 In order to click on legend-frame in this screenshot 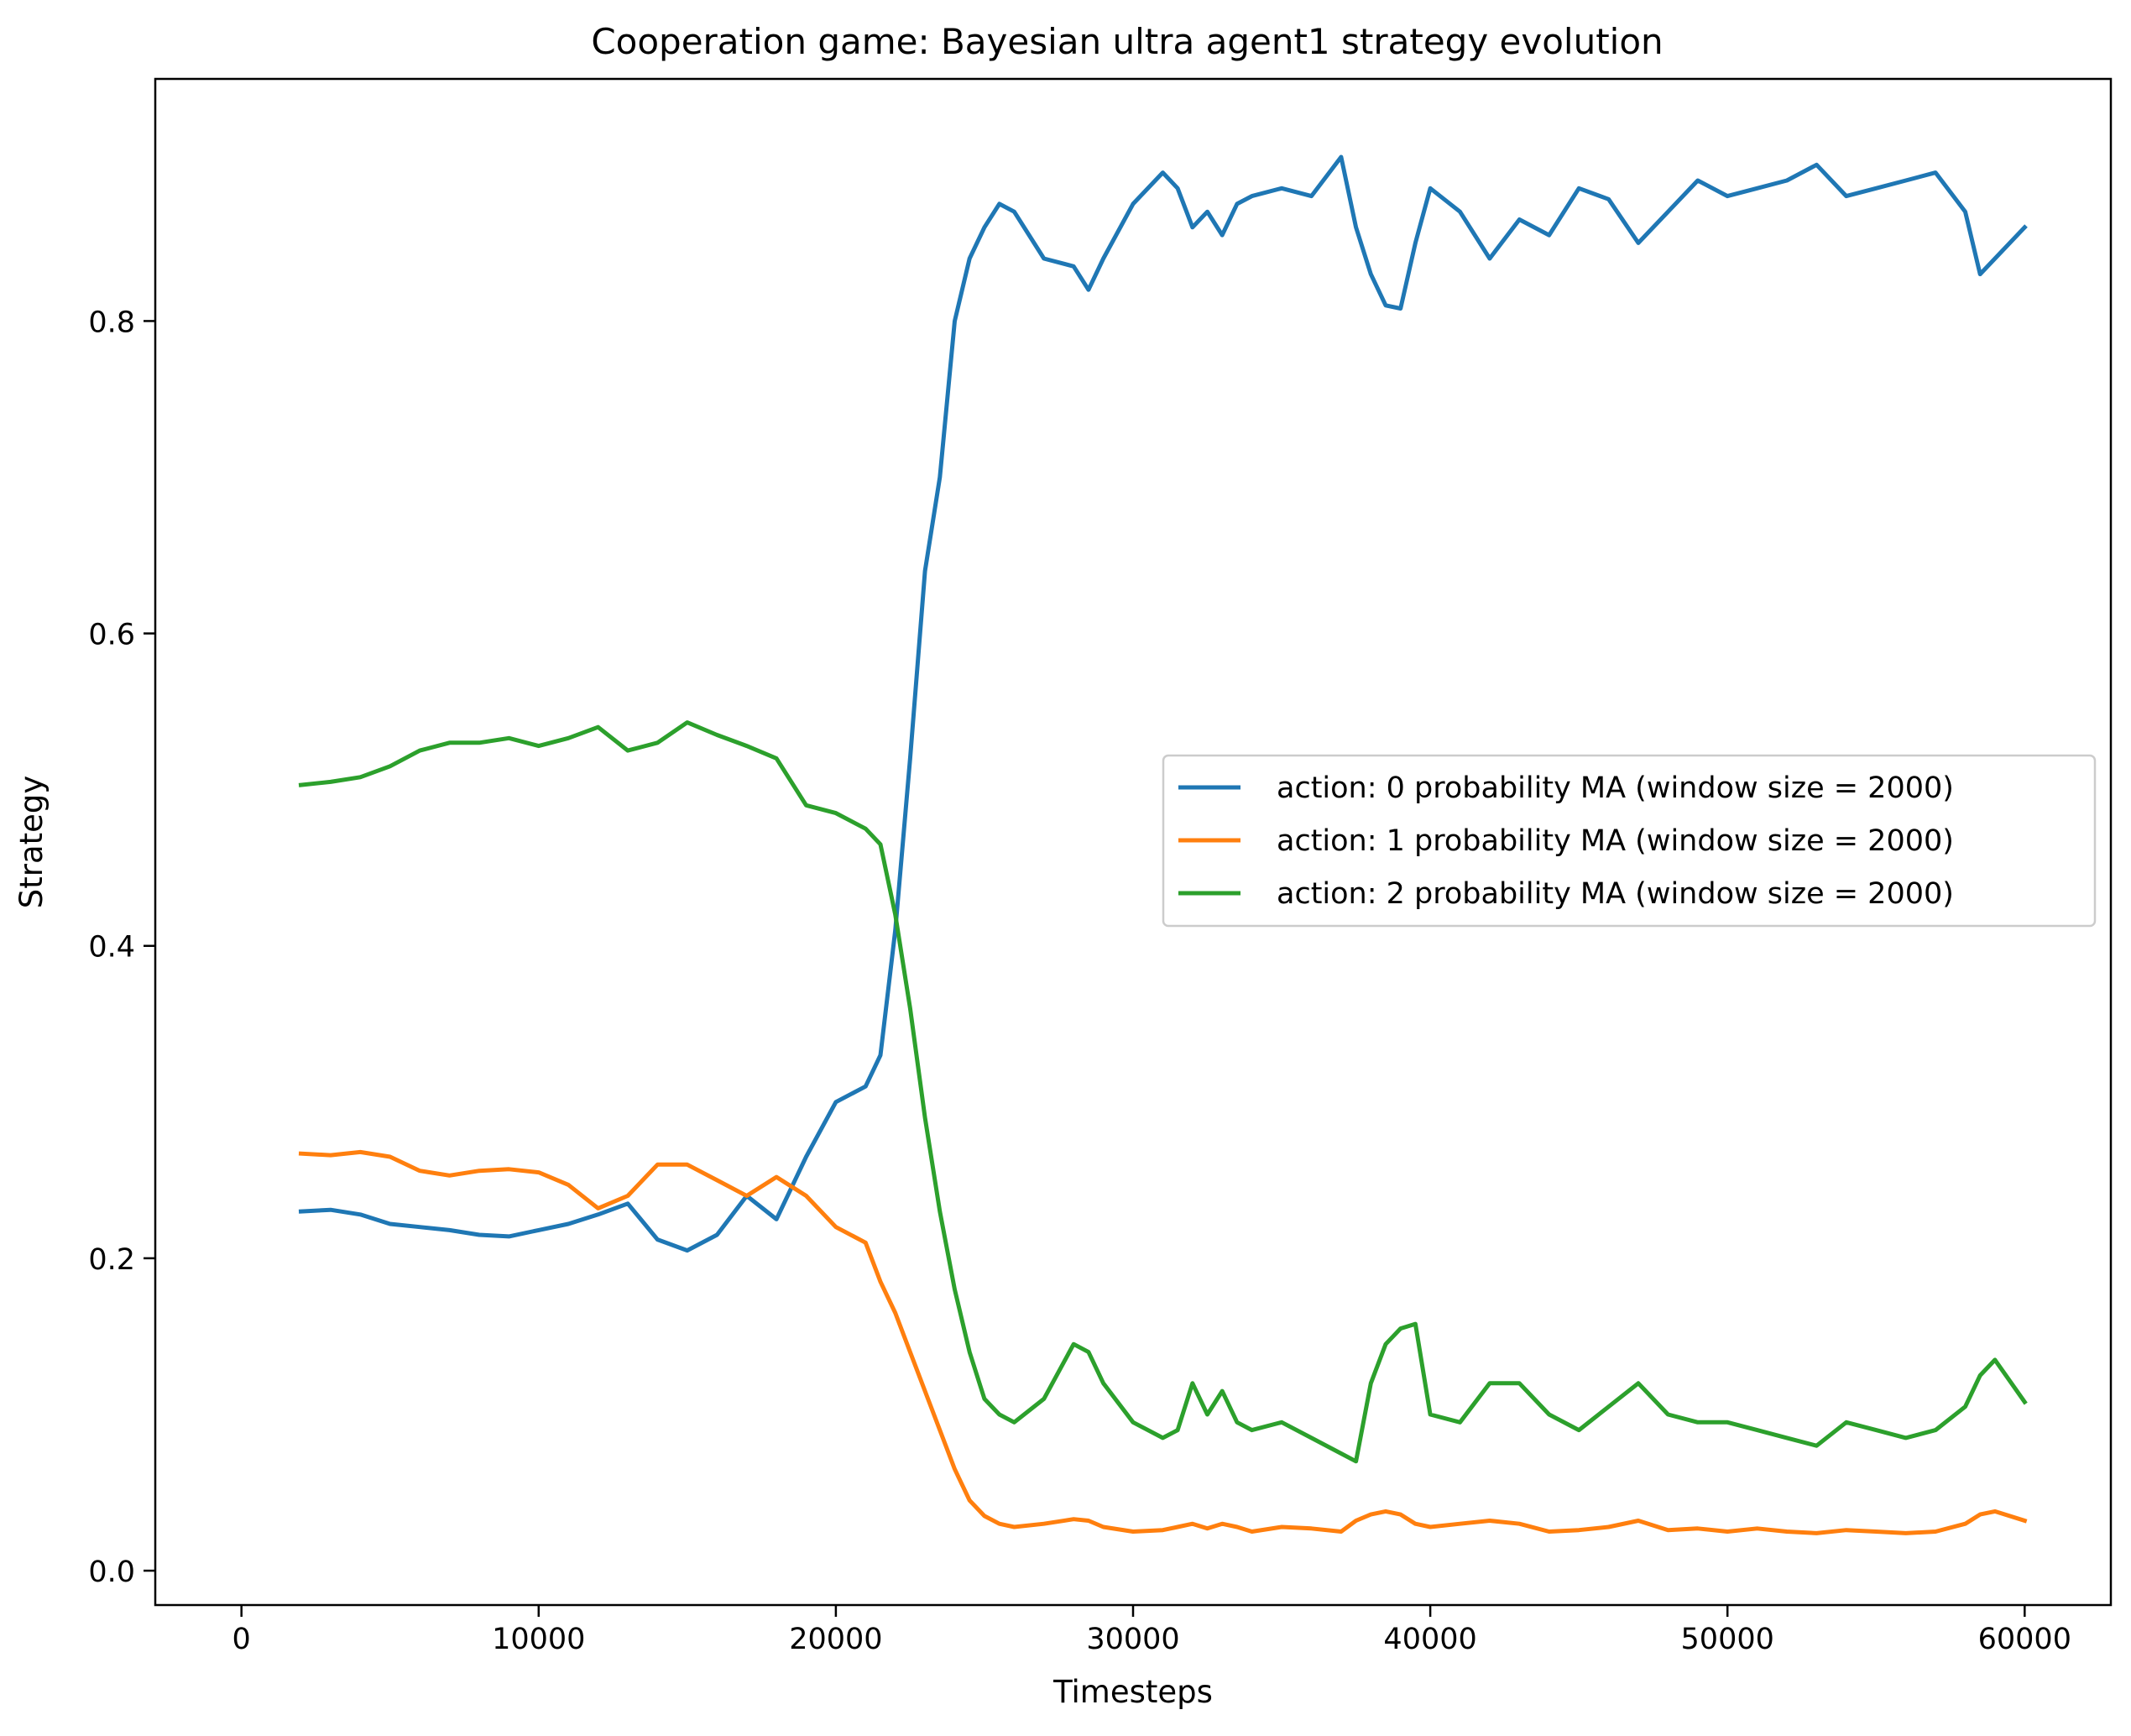, I will do `click(1629, 841)`.